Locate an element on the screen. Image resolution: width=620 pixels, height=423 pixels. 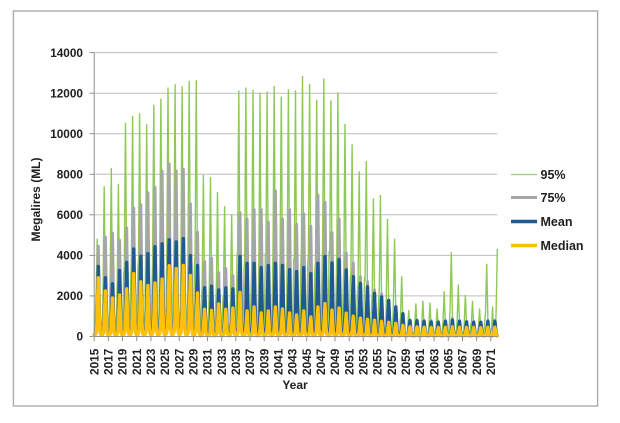
svg-text: 12000 is located at coordinates (66, 93).